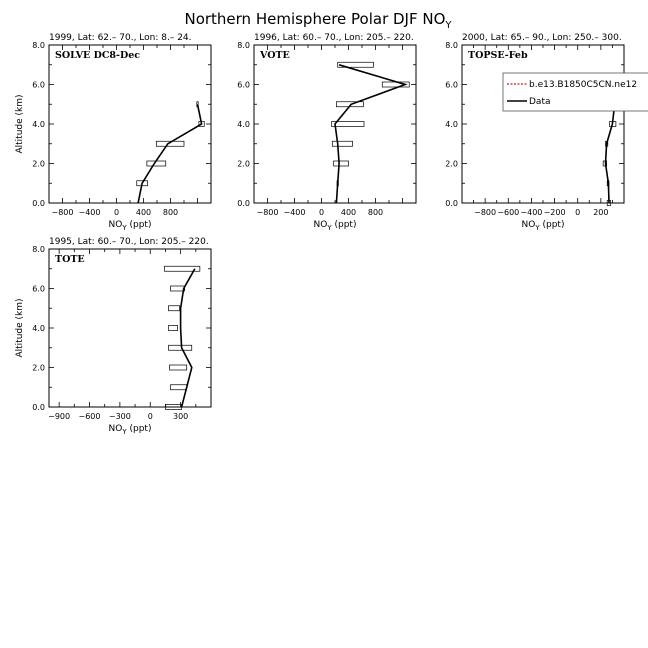  I want to click on legend-box, so click(575, 92).